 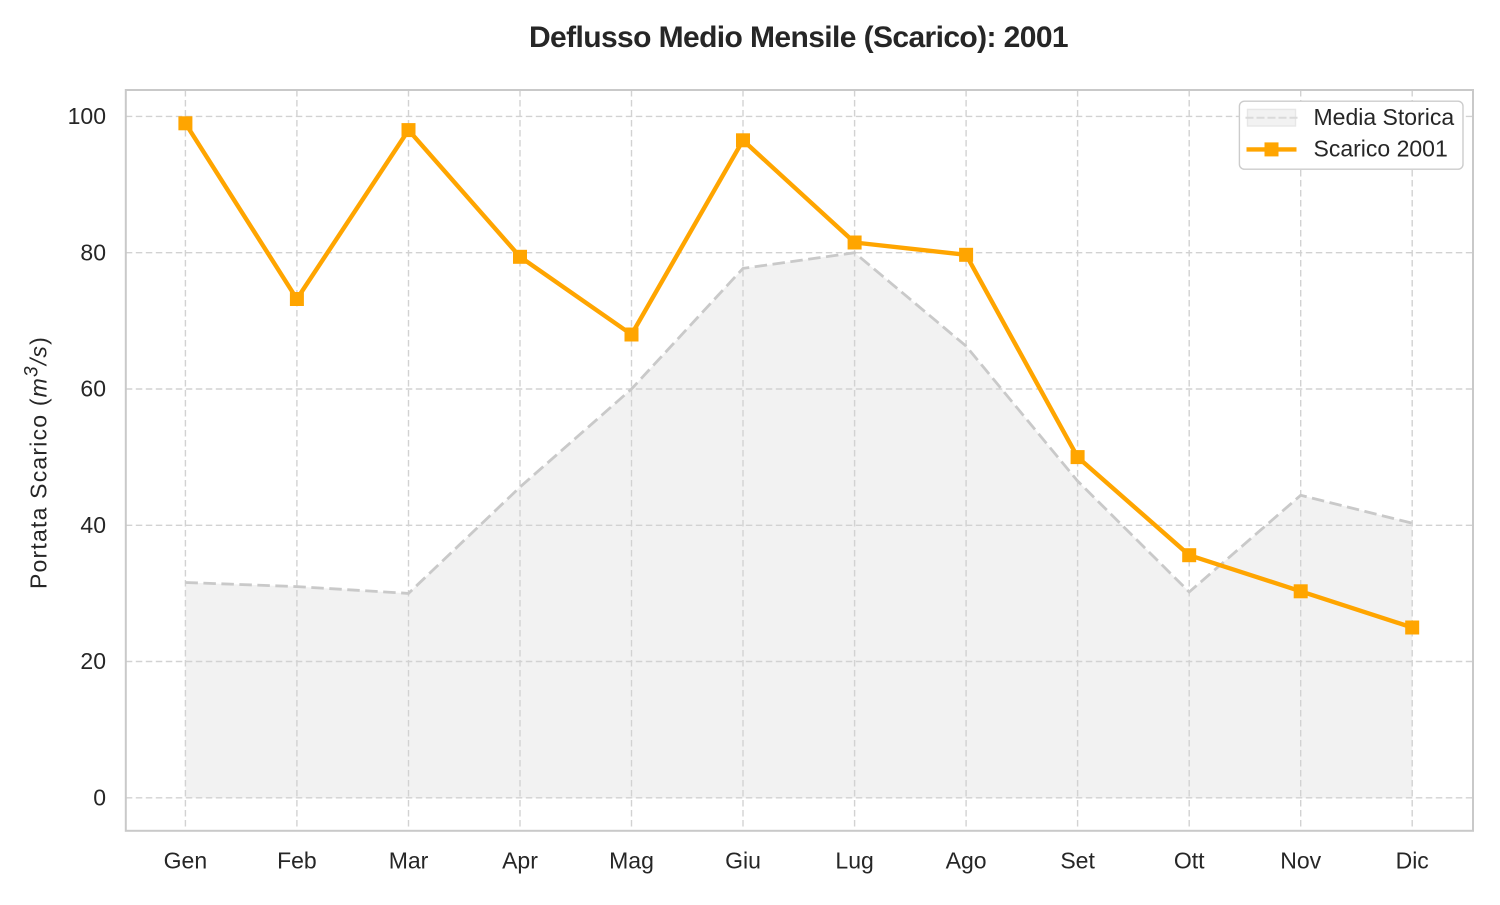 I want to click on svg-text:Deflusso Medio Mensile (Scaric: Deflusso Medio Mensile (Scarico): 2001, so click(x=798, y=37).